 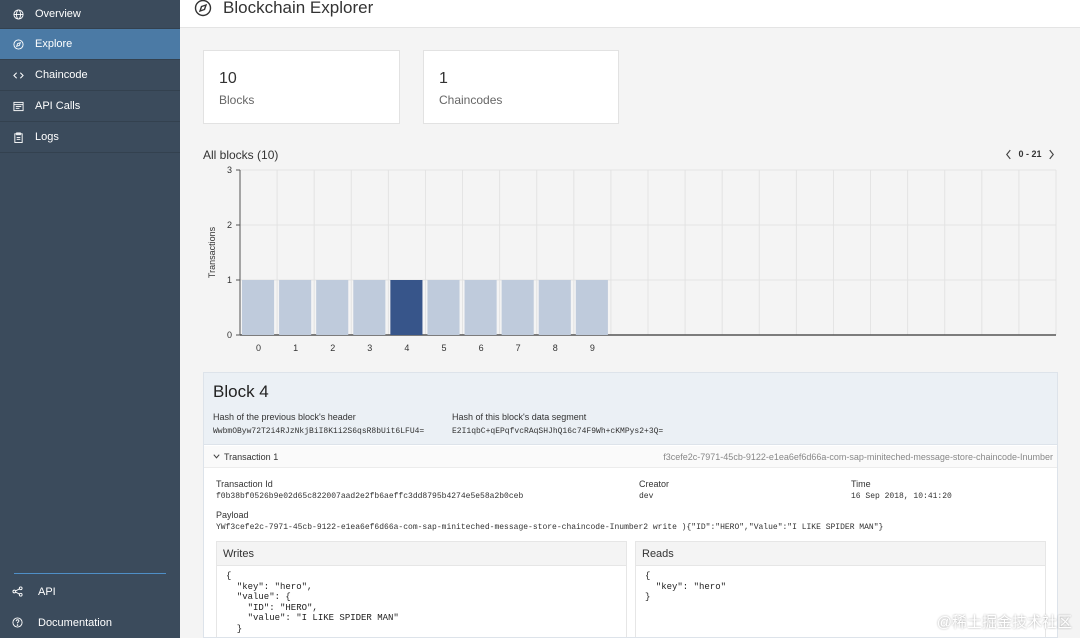 I want to click on x-tick-label: 6, so click(x=481, y=348).